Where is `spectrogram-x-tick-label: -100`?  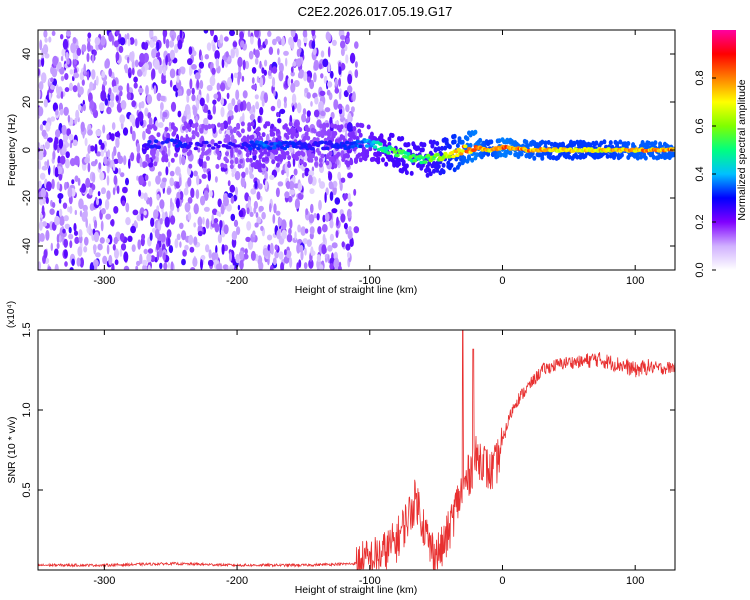 spectrogram-x-tick-label: -100 is located at coordinates (370, 281).